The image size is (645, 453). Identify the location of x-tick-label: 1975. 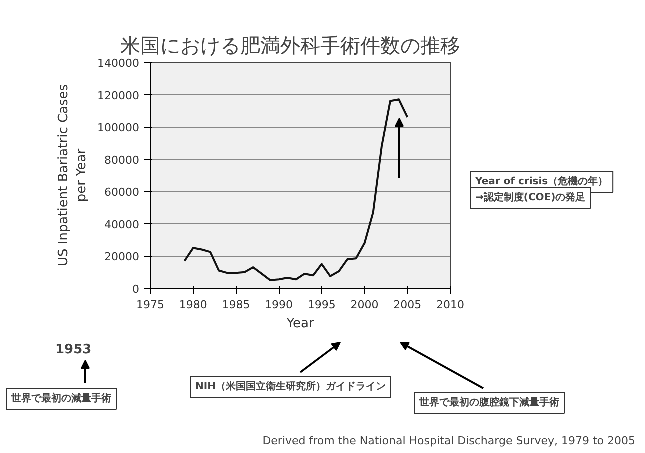
(150, 305).